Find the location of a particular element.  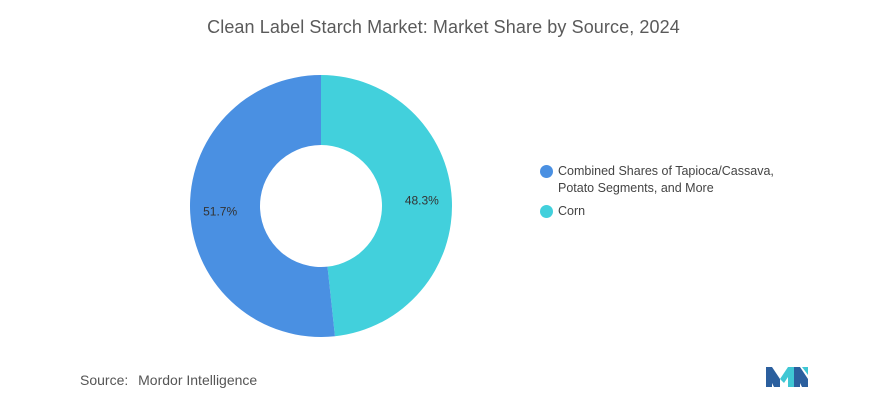

source-label: Source: is located at coordinates (104, 380).